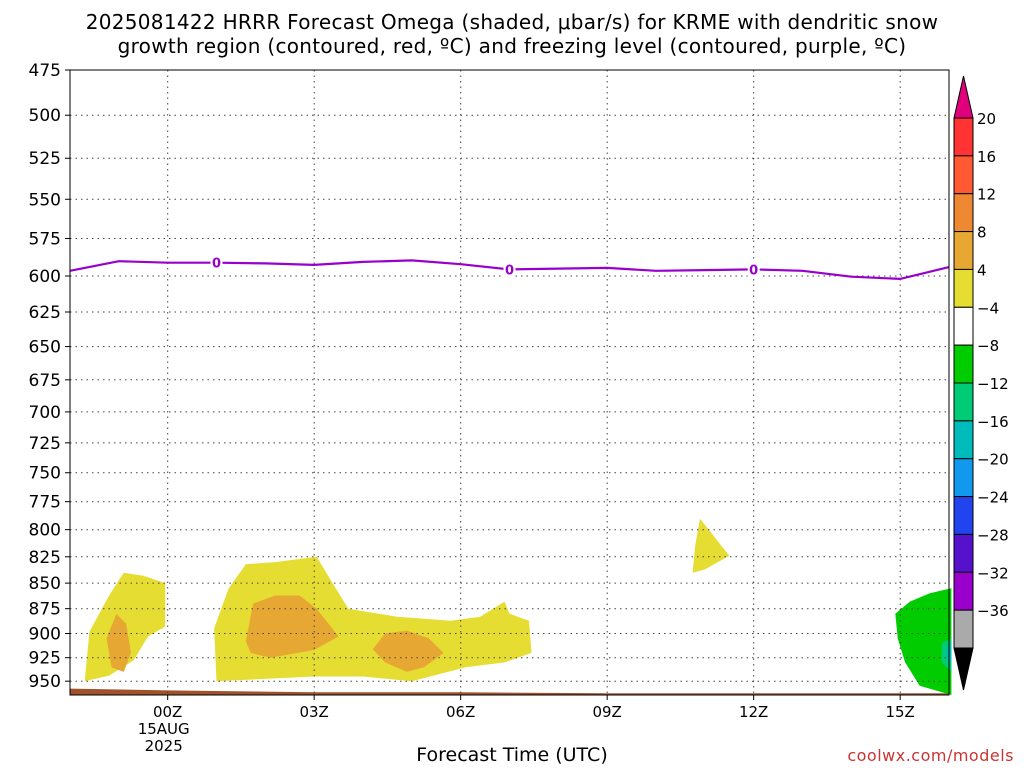 The width and height of the screenshot is (1024, 768). Describe the element at coordinates (45, 474) in the screenshot. I see `y-tick-label-750: 750` at that location.